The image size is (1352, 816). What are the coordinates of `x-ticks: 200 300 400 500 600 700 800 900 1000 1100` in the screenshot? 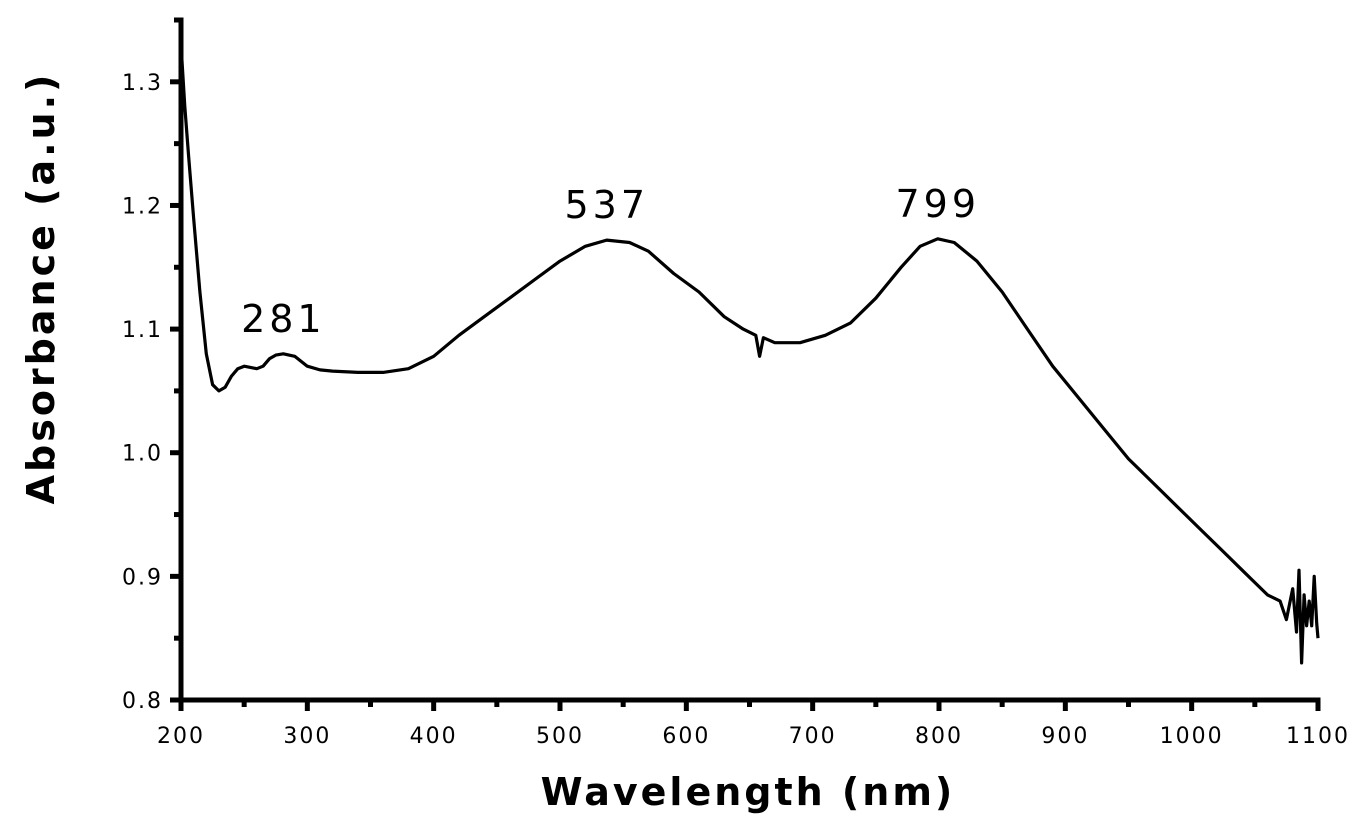 It's located at (753, 724).